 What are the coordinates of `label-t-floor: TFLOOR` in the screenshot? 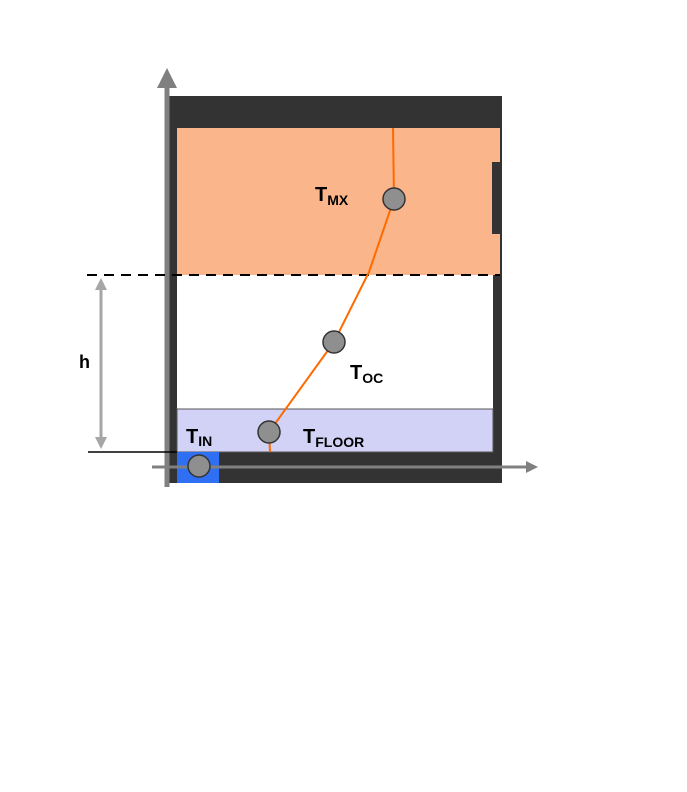 It's located at (333, 438).